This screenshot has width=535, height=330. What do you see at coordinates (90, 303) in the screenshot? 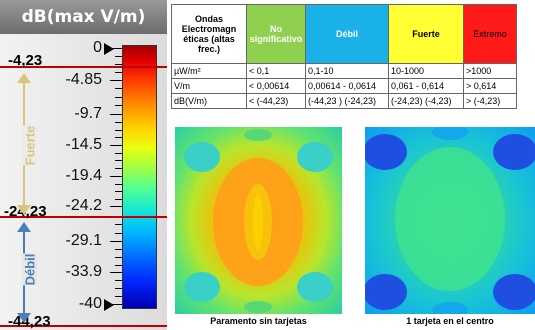
I see `scale-label: -40` at bounding box center [90, 303].